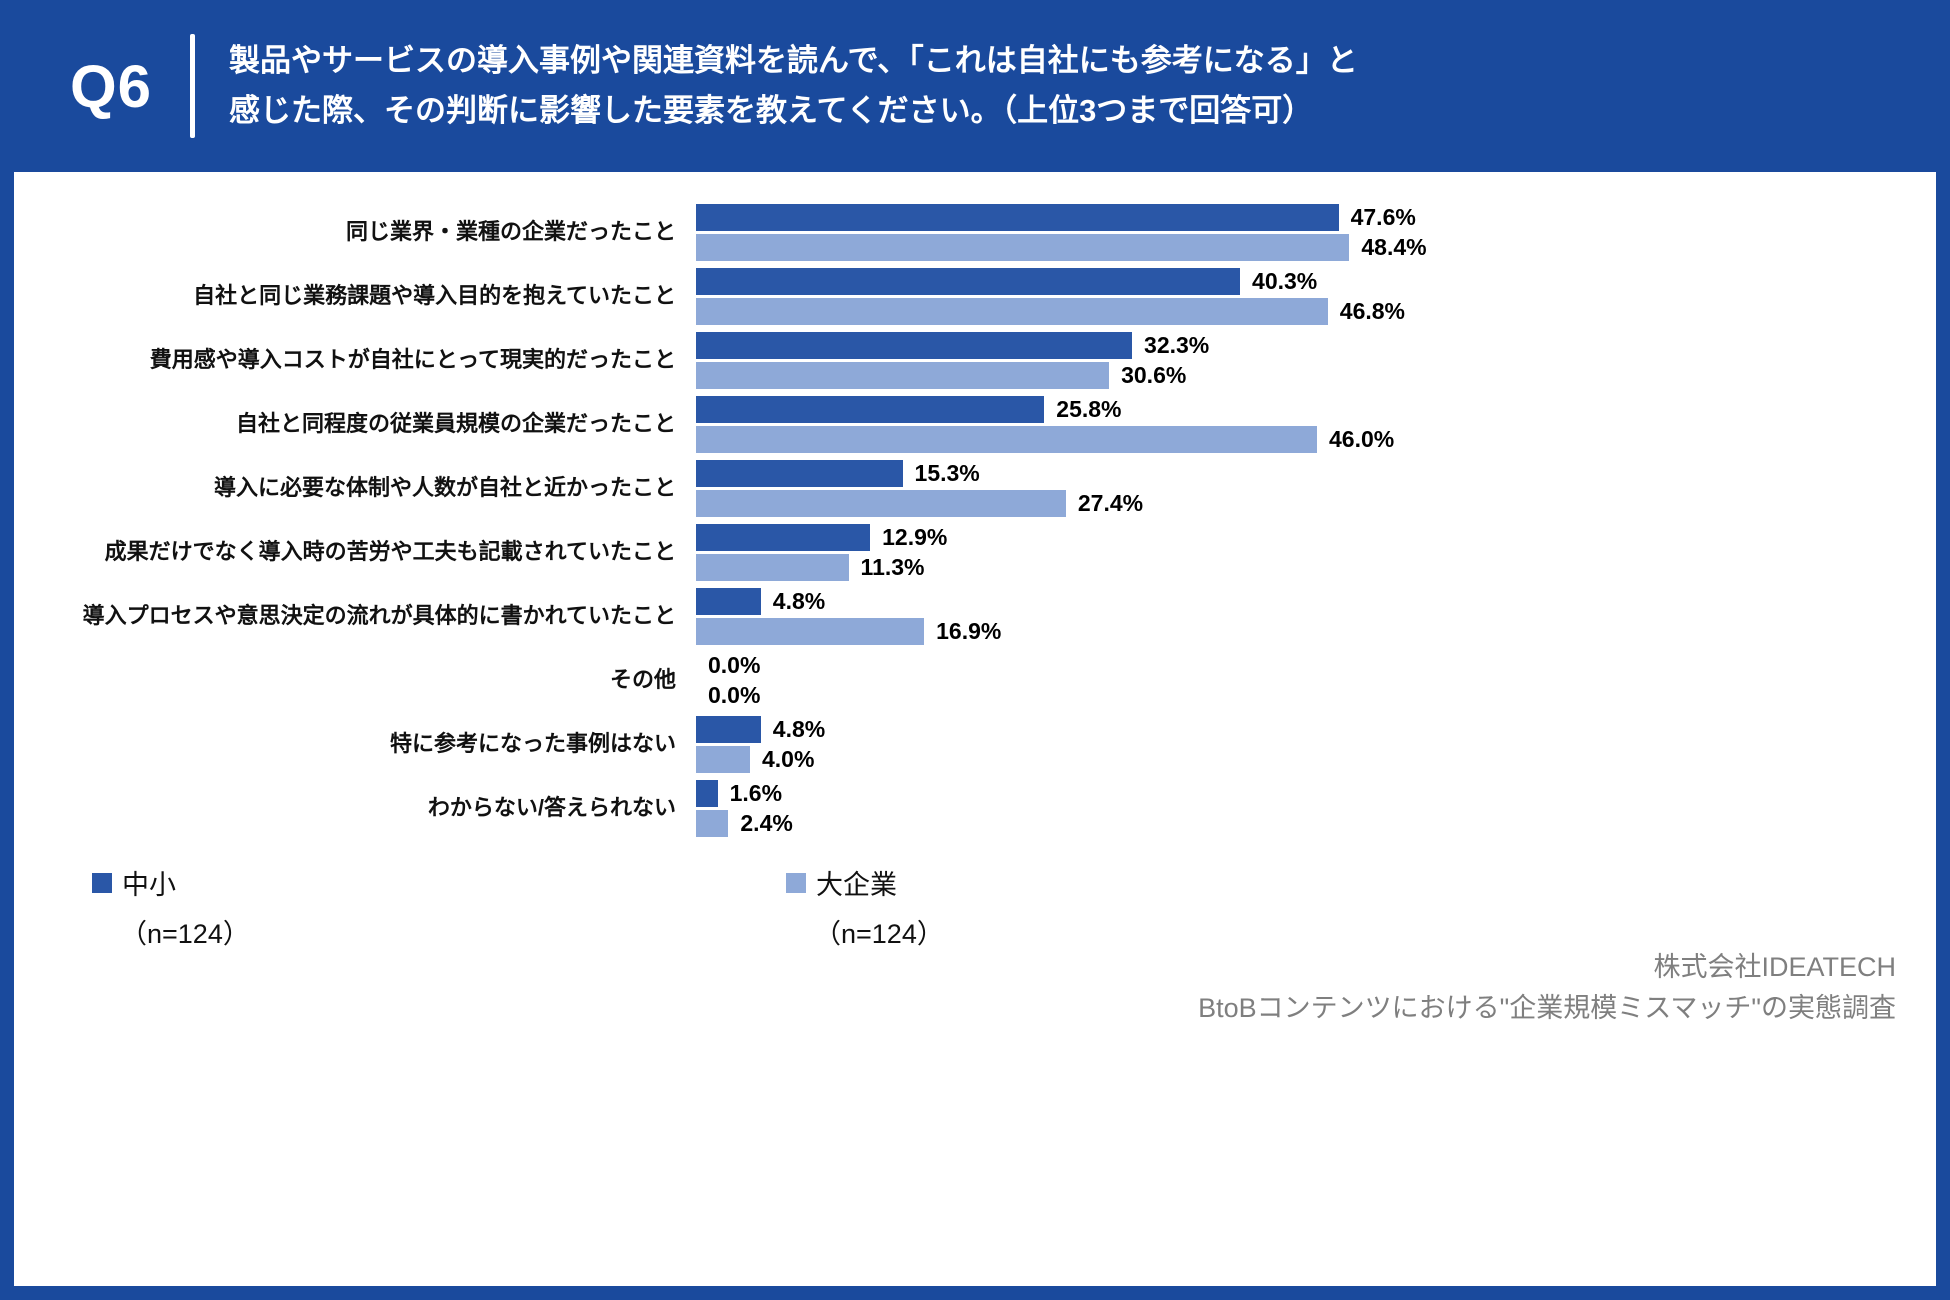 The image size is (1950, 1300). What do you see at coordinates (856, 885) in the screenshot?
I see `legend-label-daikigyo: 大企業` at bounding box center [856, 885].